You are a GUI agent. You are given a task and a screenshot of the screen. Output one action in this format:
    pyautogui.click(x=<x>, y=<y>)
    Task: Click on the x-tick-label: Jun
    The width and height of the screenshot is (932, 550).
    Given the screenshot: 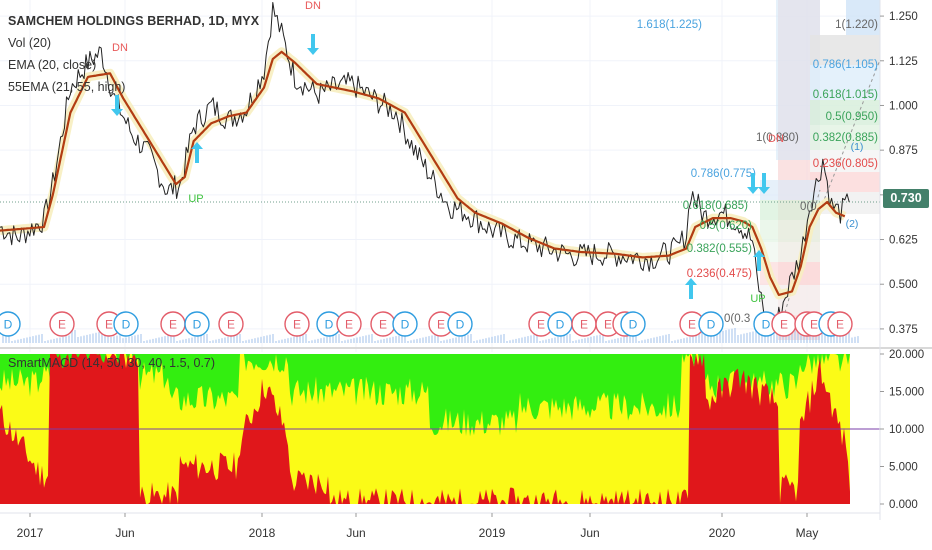 What is the action you would take?
    pyautogui.click(x=589, y=533)
    